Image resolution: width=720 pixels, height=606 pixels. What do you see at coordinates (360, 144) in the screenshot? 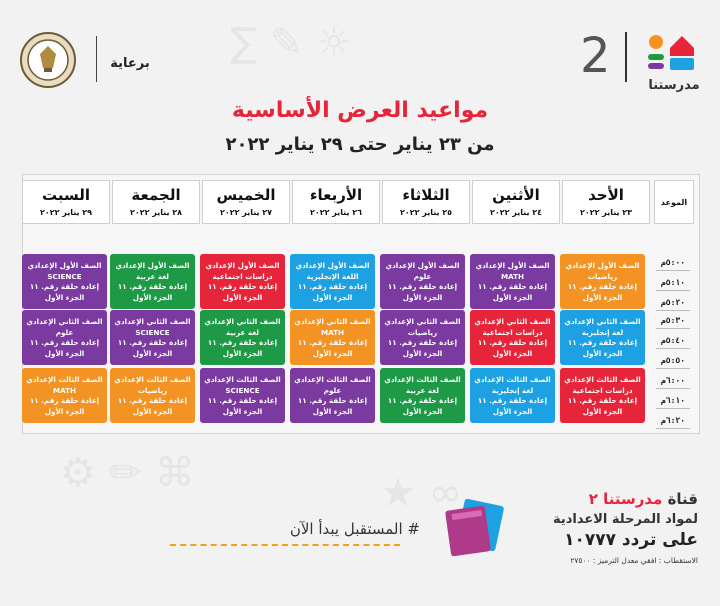
I see `date-range-subtitle: من ٢٣ يناير حتى ٢٩ يناير ٢٠٢٢` at bounding box center [360, 144].